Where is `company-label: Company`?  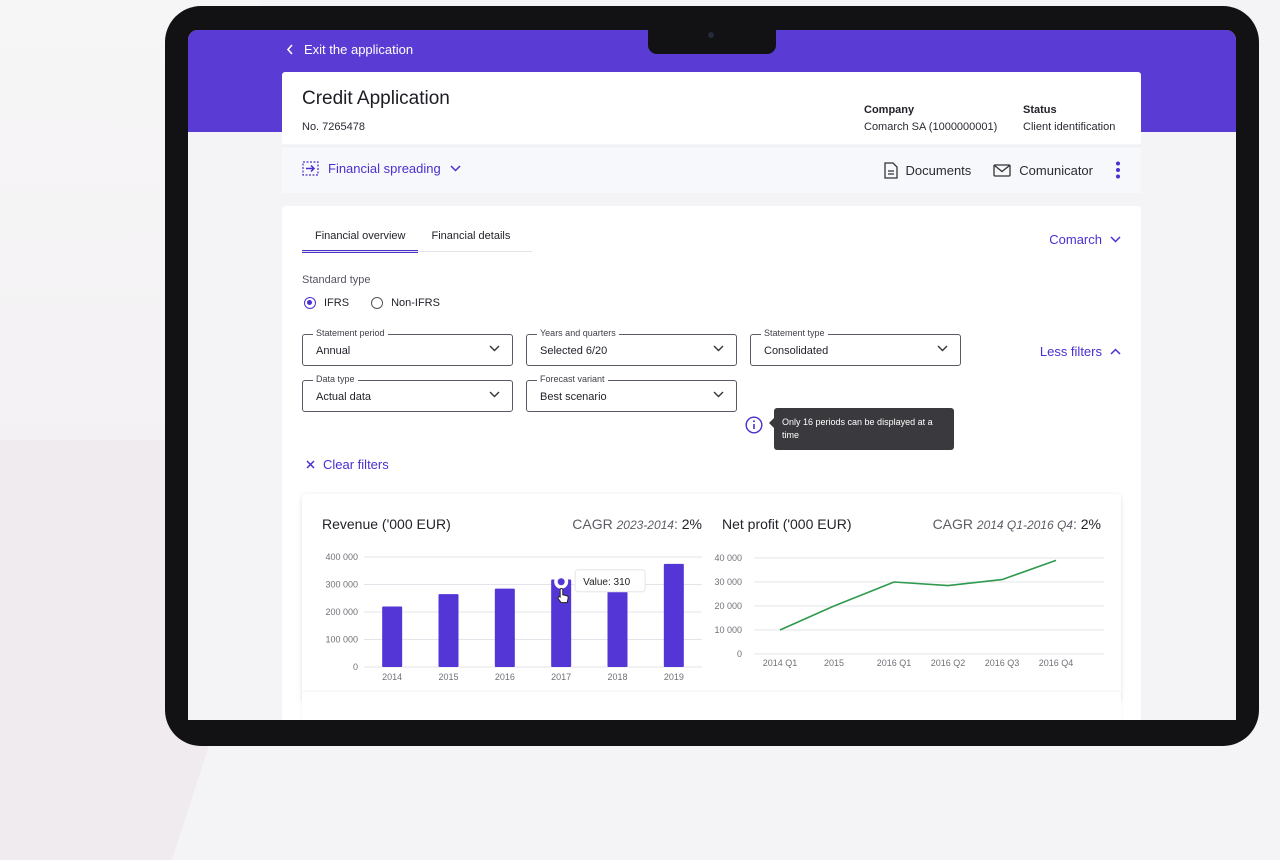 company-label: Company is located at coordinates (889, 110).